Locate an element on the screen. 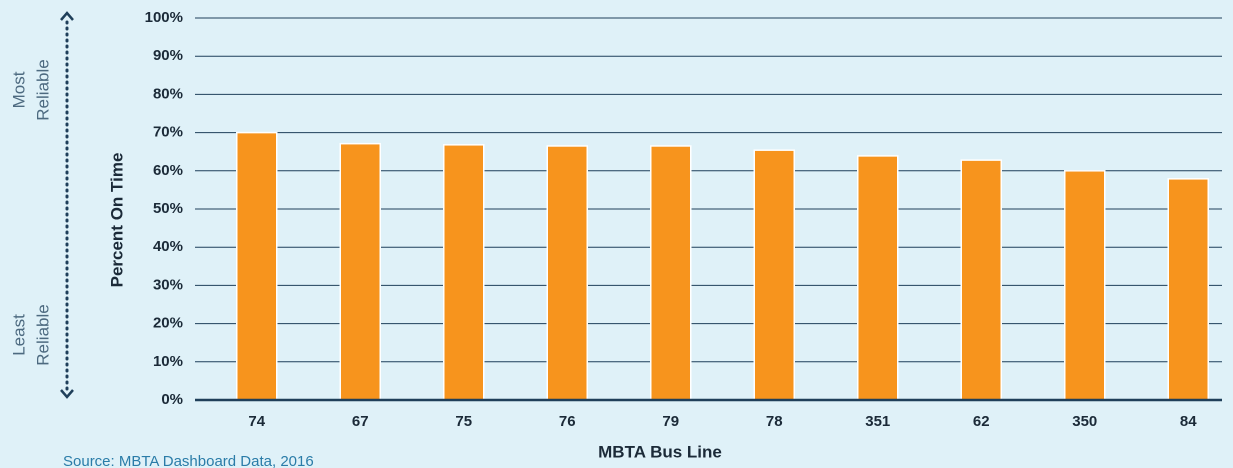 The height and width of the screenshot is (468, 1233). y-tick-label: 70% is located at coordinates (168, 132).